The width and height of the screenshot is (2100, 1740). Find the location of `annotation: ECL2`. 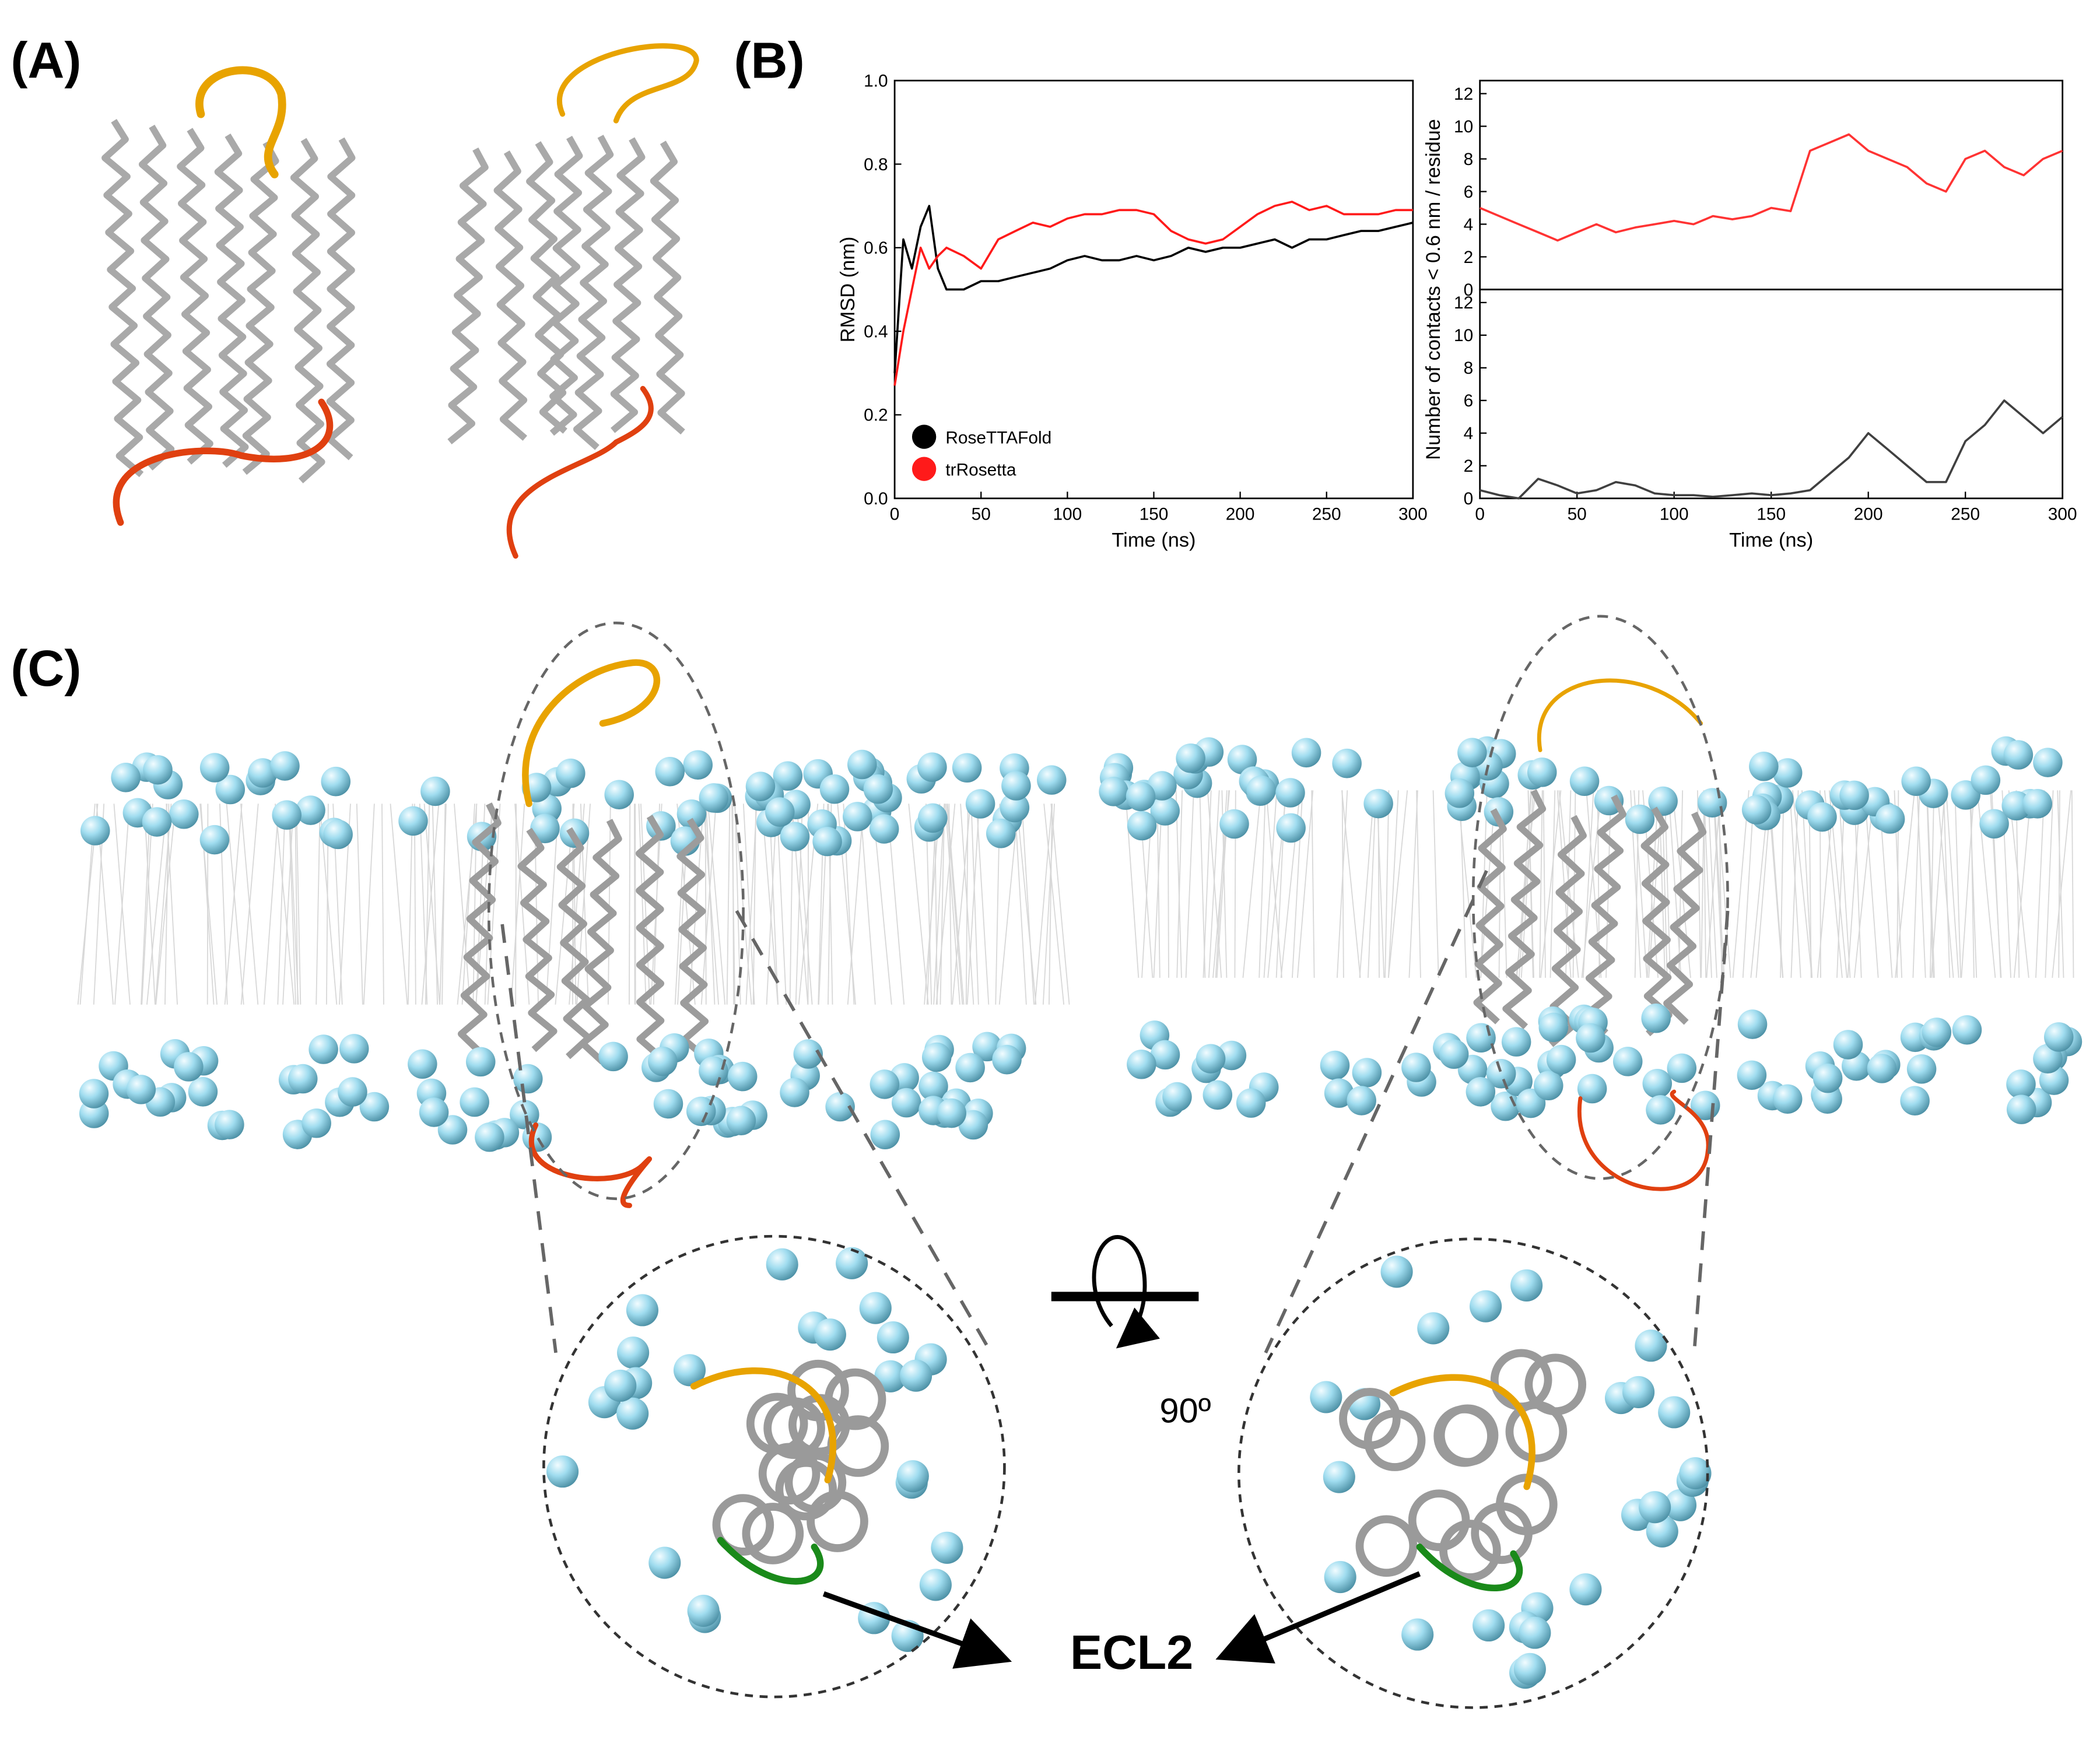

annotation: ECL2 is located at coordinates (1131, 1652).